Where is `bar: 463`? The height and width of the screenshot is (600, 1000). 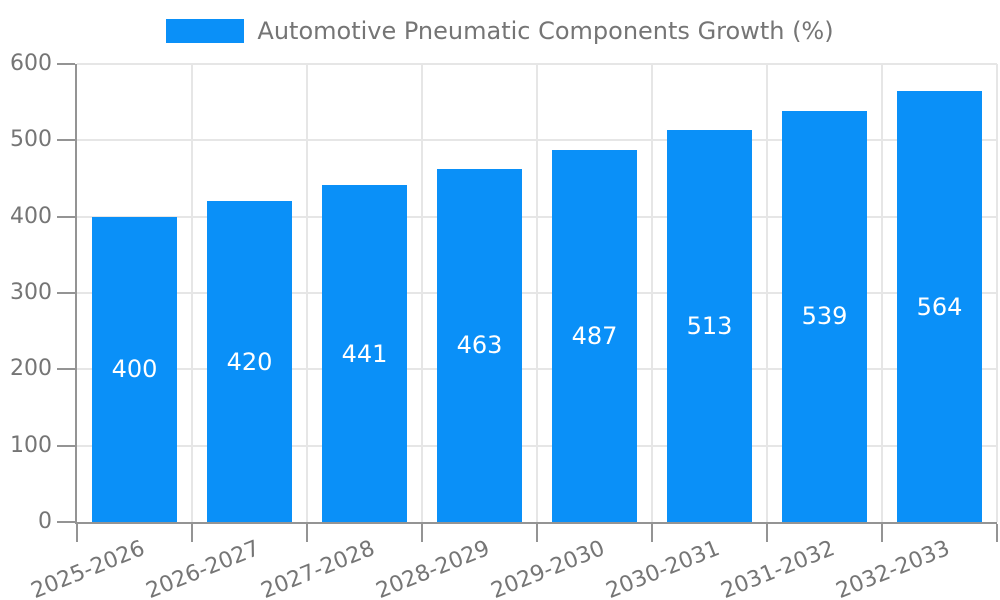
bar: 463 is located at coordinates (479, 345).